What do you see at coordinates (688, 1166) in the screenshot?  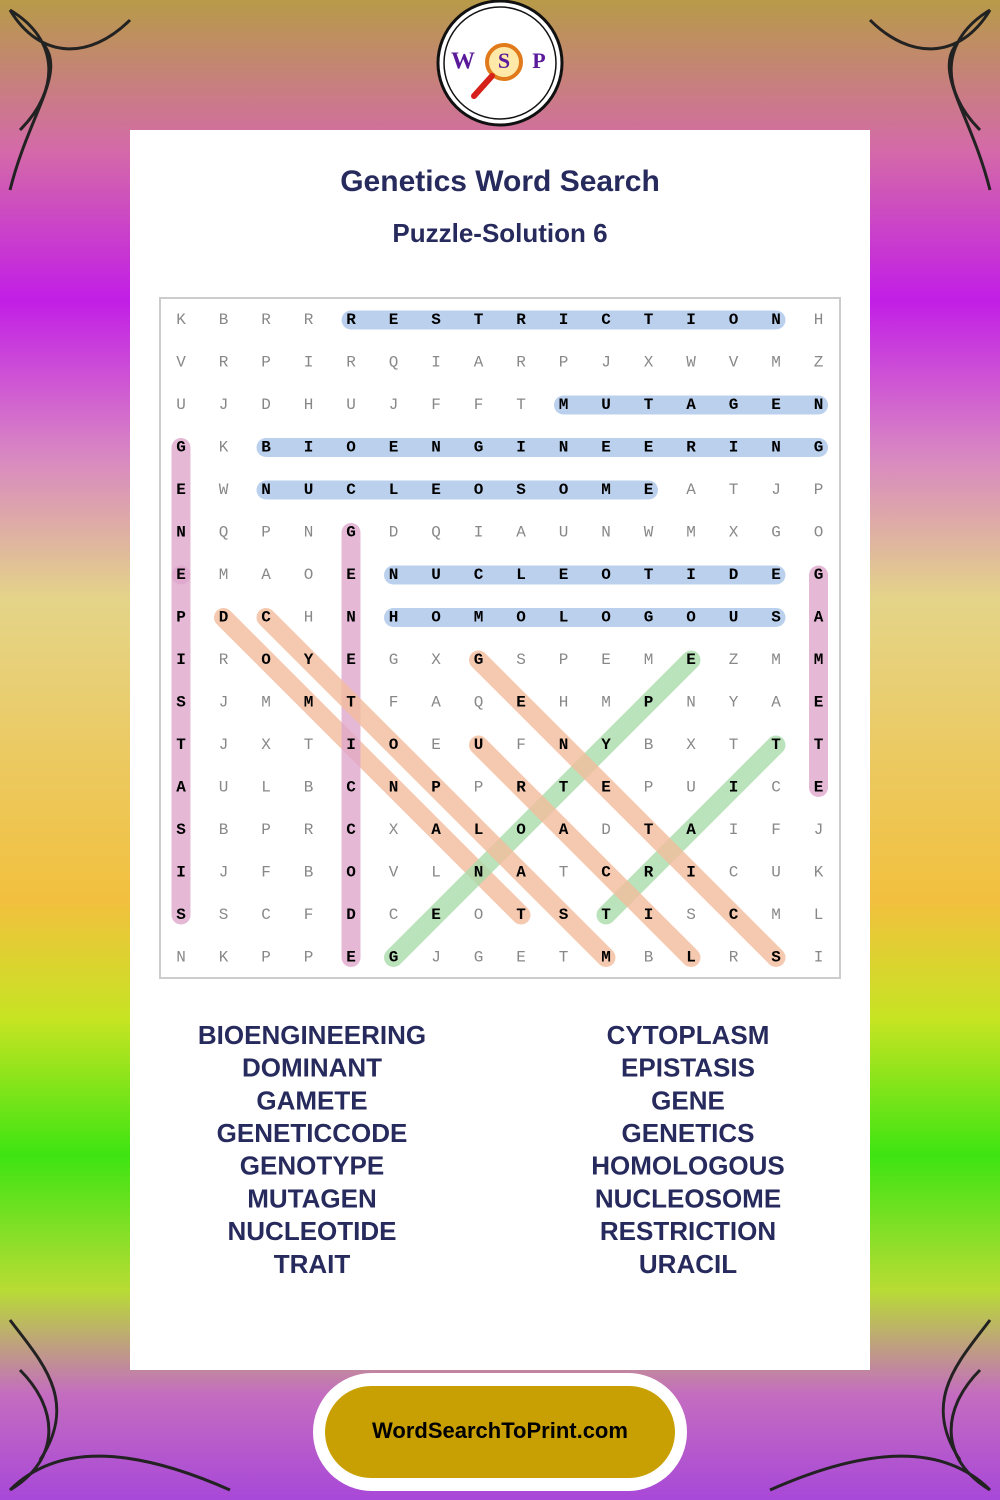 I see `word-list-item: HOMOLOGOUS` at bounding box center [688, 1166].